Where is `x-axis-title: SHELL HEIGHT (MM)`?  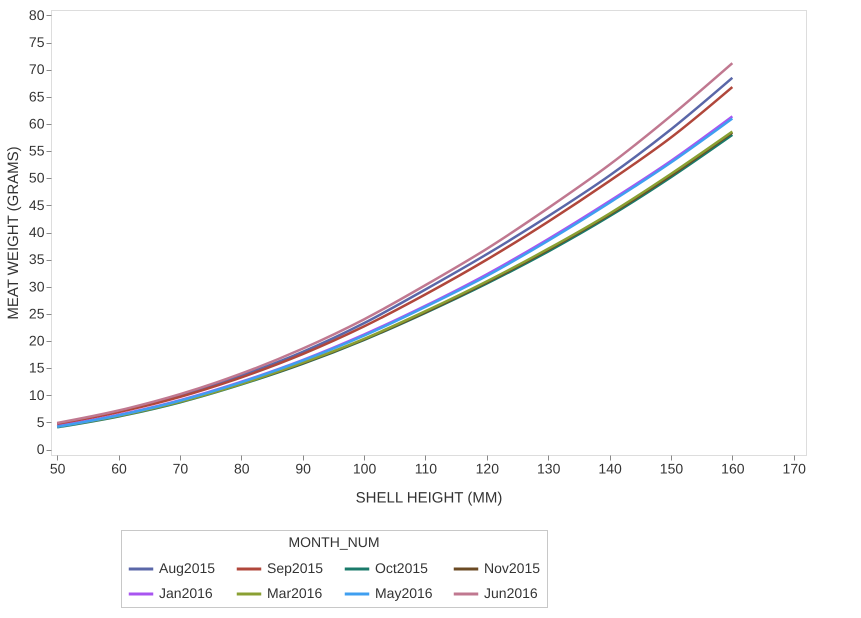 x-axis-title: SHELL HEIGHT (MM) is located at coordinates (429, 498).